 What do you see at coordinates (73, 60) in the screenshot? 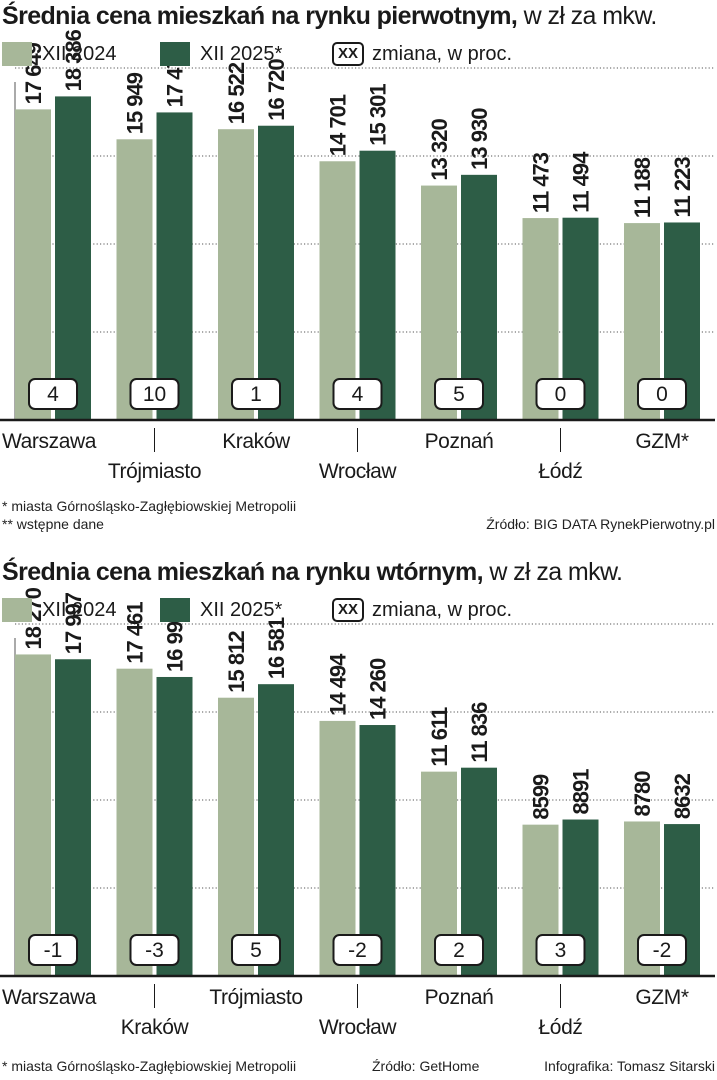
I see `value-label-warszawa-2025: 18 386` at bounding box center [73, 60].